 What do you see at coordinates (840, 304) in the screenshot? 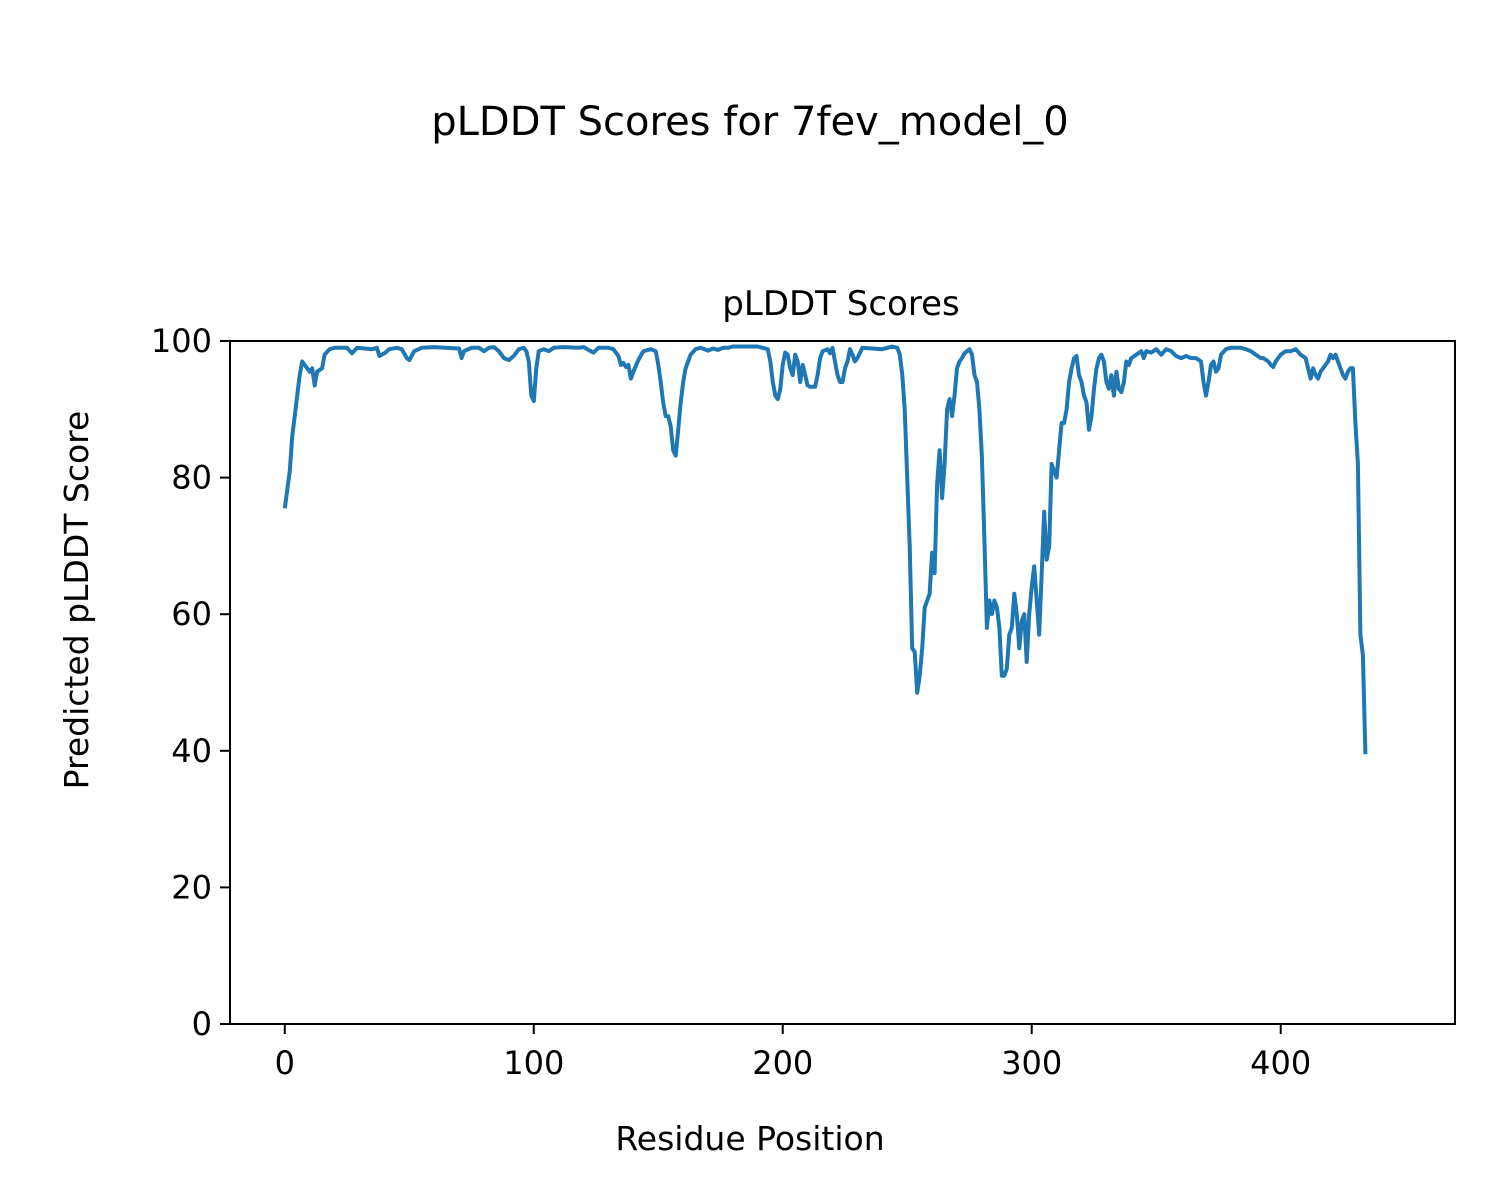
I see `axes-title: pLDDT Scores` at bounding box center [840, 304].